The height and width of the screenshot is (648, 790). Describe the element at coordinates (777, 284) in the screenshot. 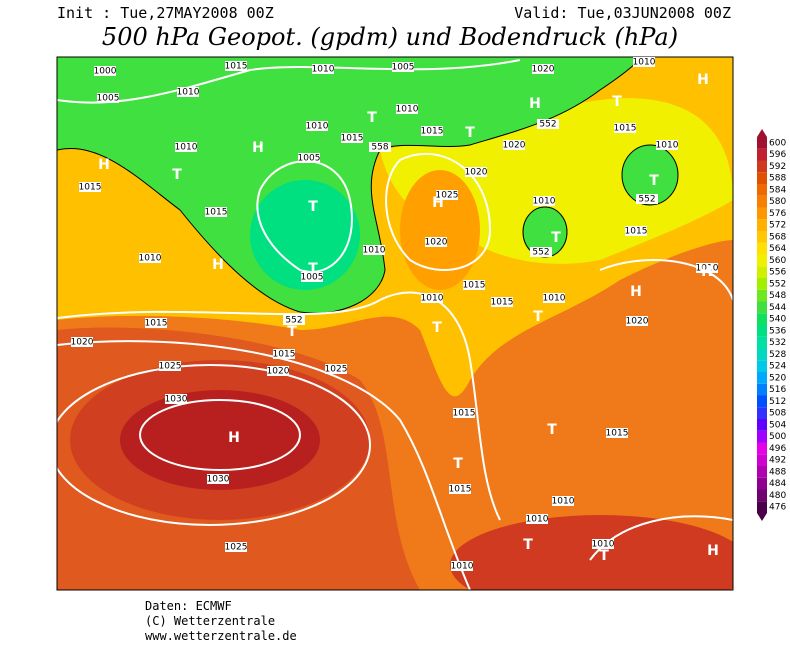

I see `colorbar-label: 552` at that location.